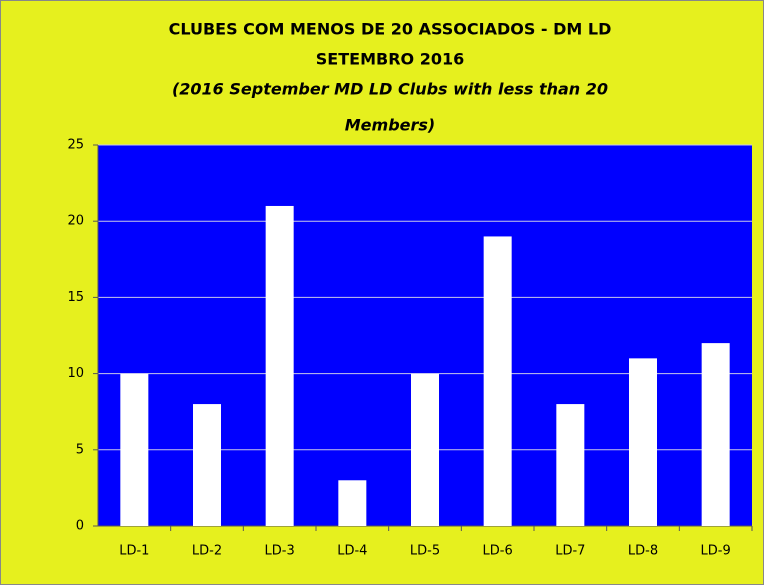 The width and height of the screenshot is (764, 585). What do you see at coordinates (498, 551) in the screenshot?
I see `x-tick-label: LD-6` at bounding box center [498, 551].